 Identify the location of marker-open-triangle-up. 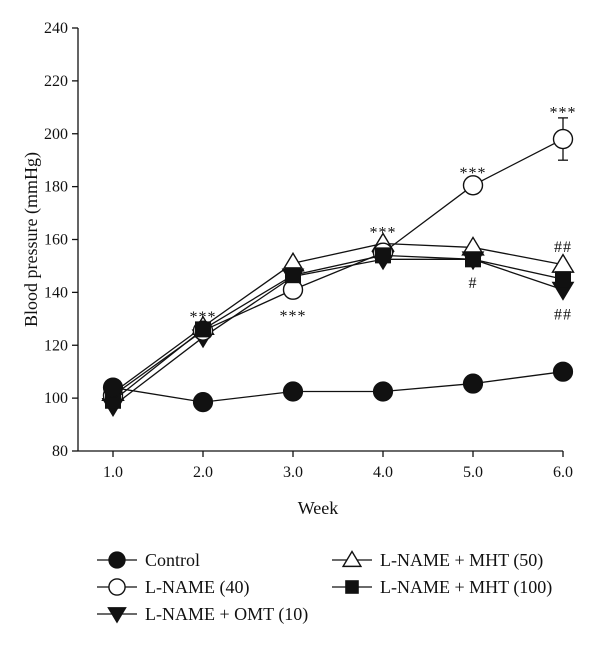
(352, 559).